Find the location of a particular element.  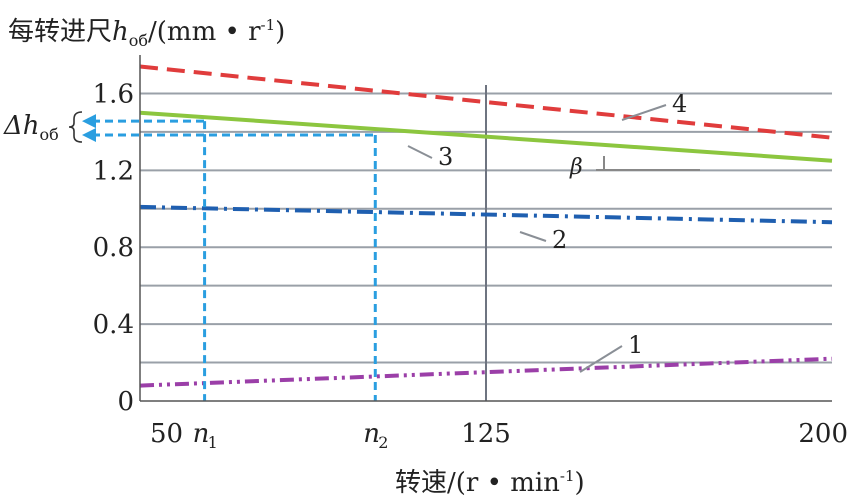

marker-arrow-n1 is located at coordinates (89, 121).